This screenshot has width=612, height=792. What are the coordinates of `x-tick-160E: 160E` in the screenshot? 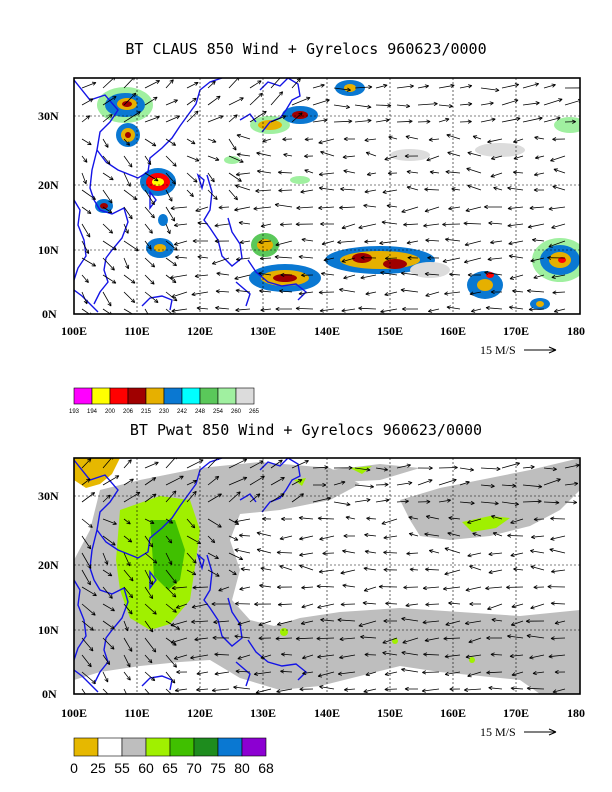 It's located at (453, 713).